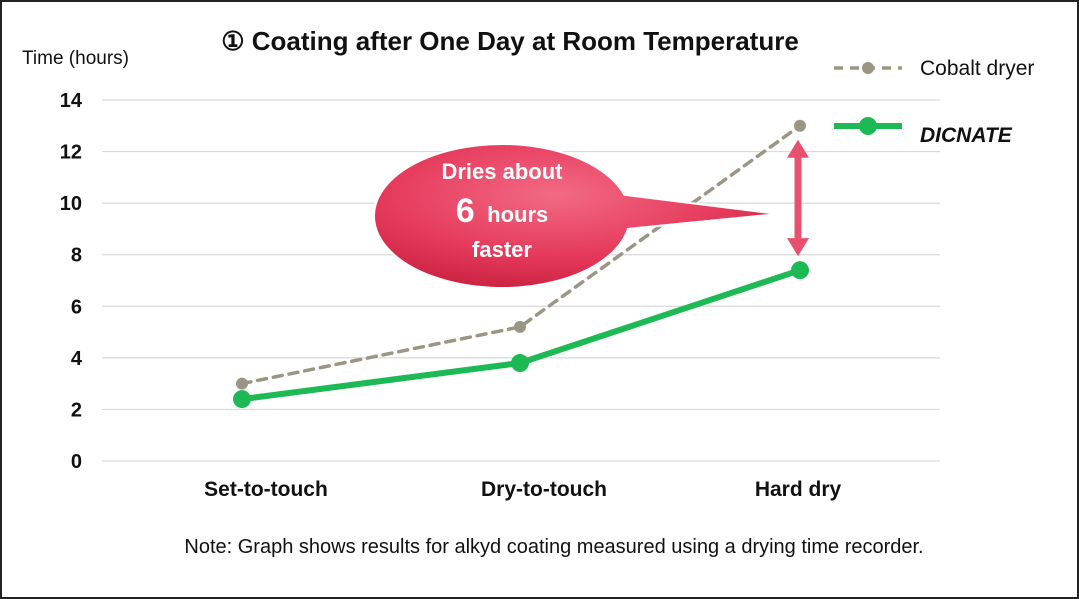 The image size is (1079, 599). I want to click on x-category-labels: Set-to-touch Dry-to-touch Hard dry, so click(522, 489).